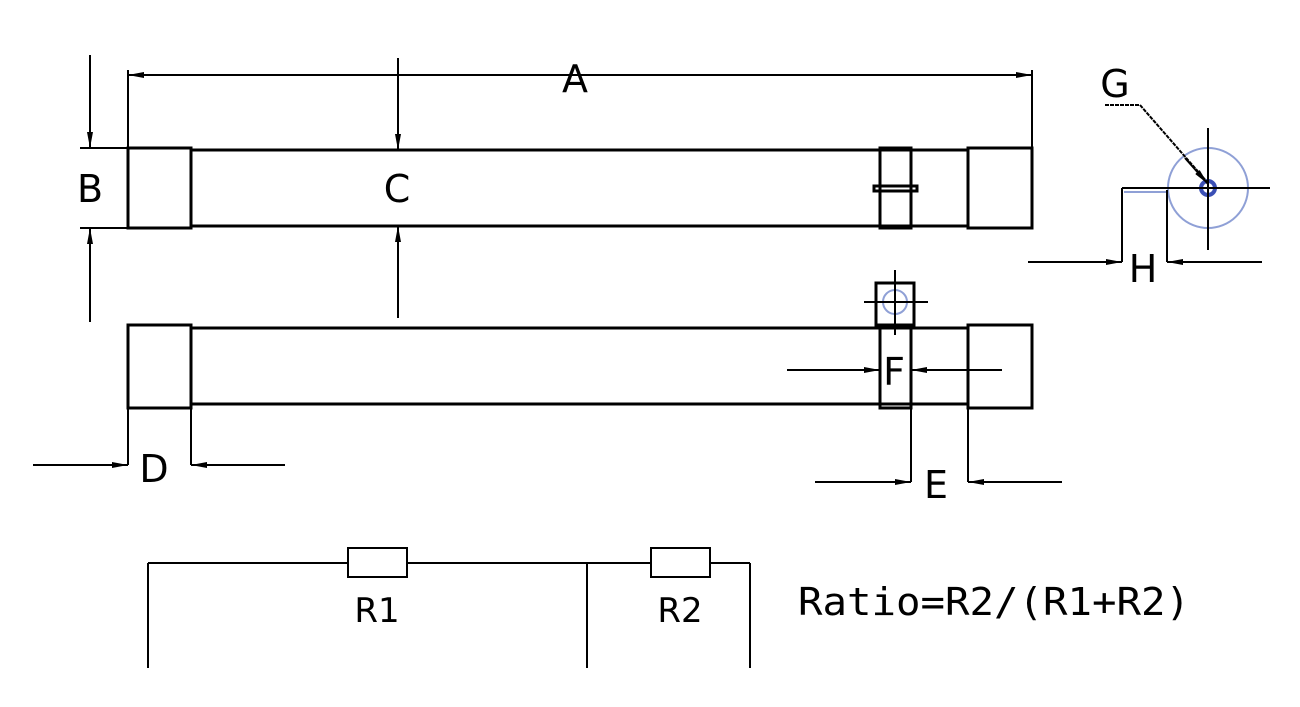 This screenshot has width=1300, height=707. I want to click on side-resistor, so click(580, 340).